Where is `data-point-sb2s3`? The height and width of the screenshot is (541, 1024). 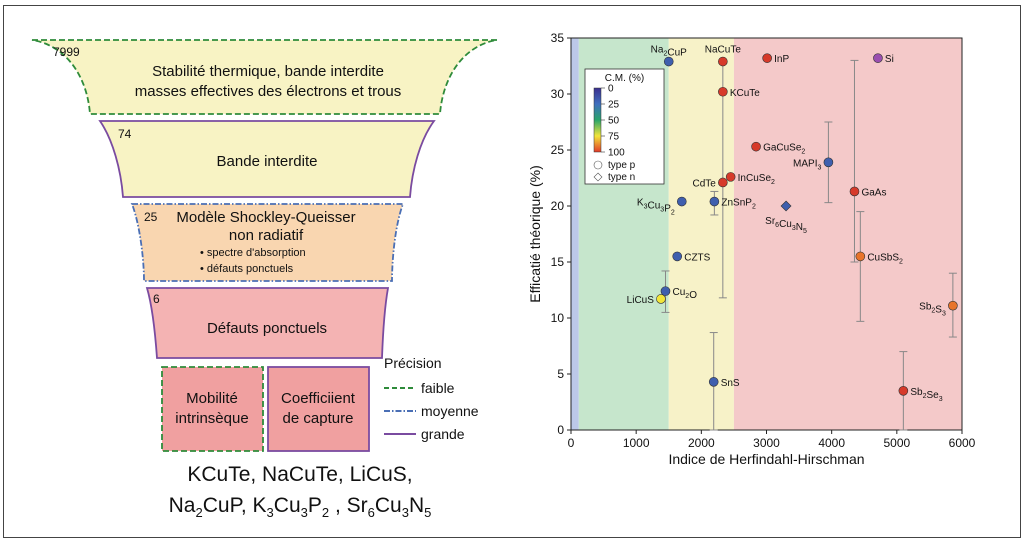
data-point-sb2s3 is located at coordinates (953, 305).